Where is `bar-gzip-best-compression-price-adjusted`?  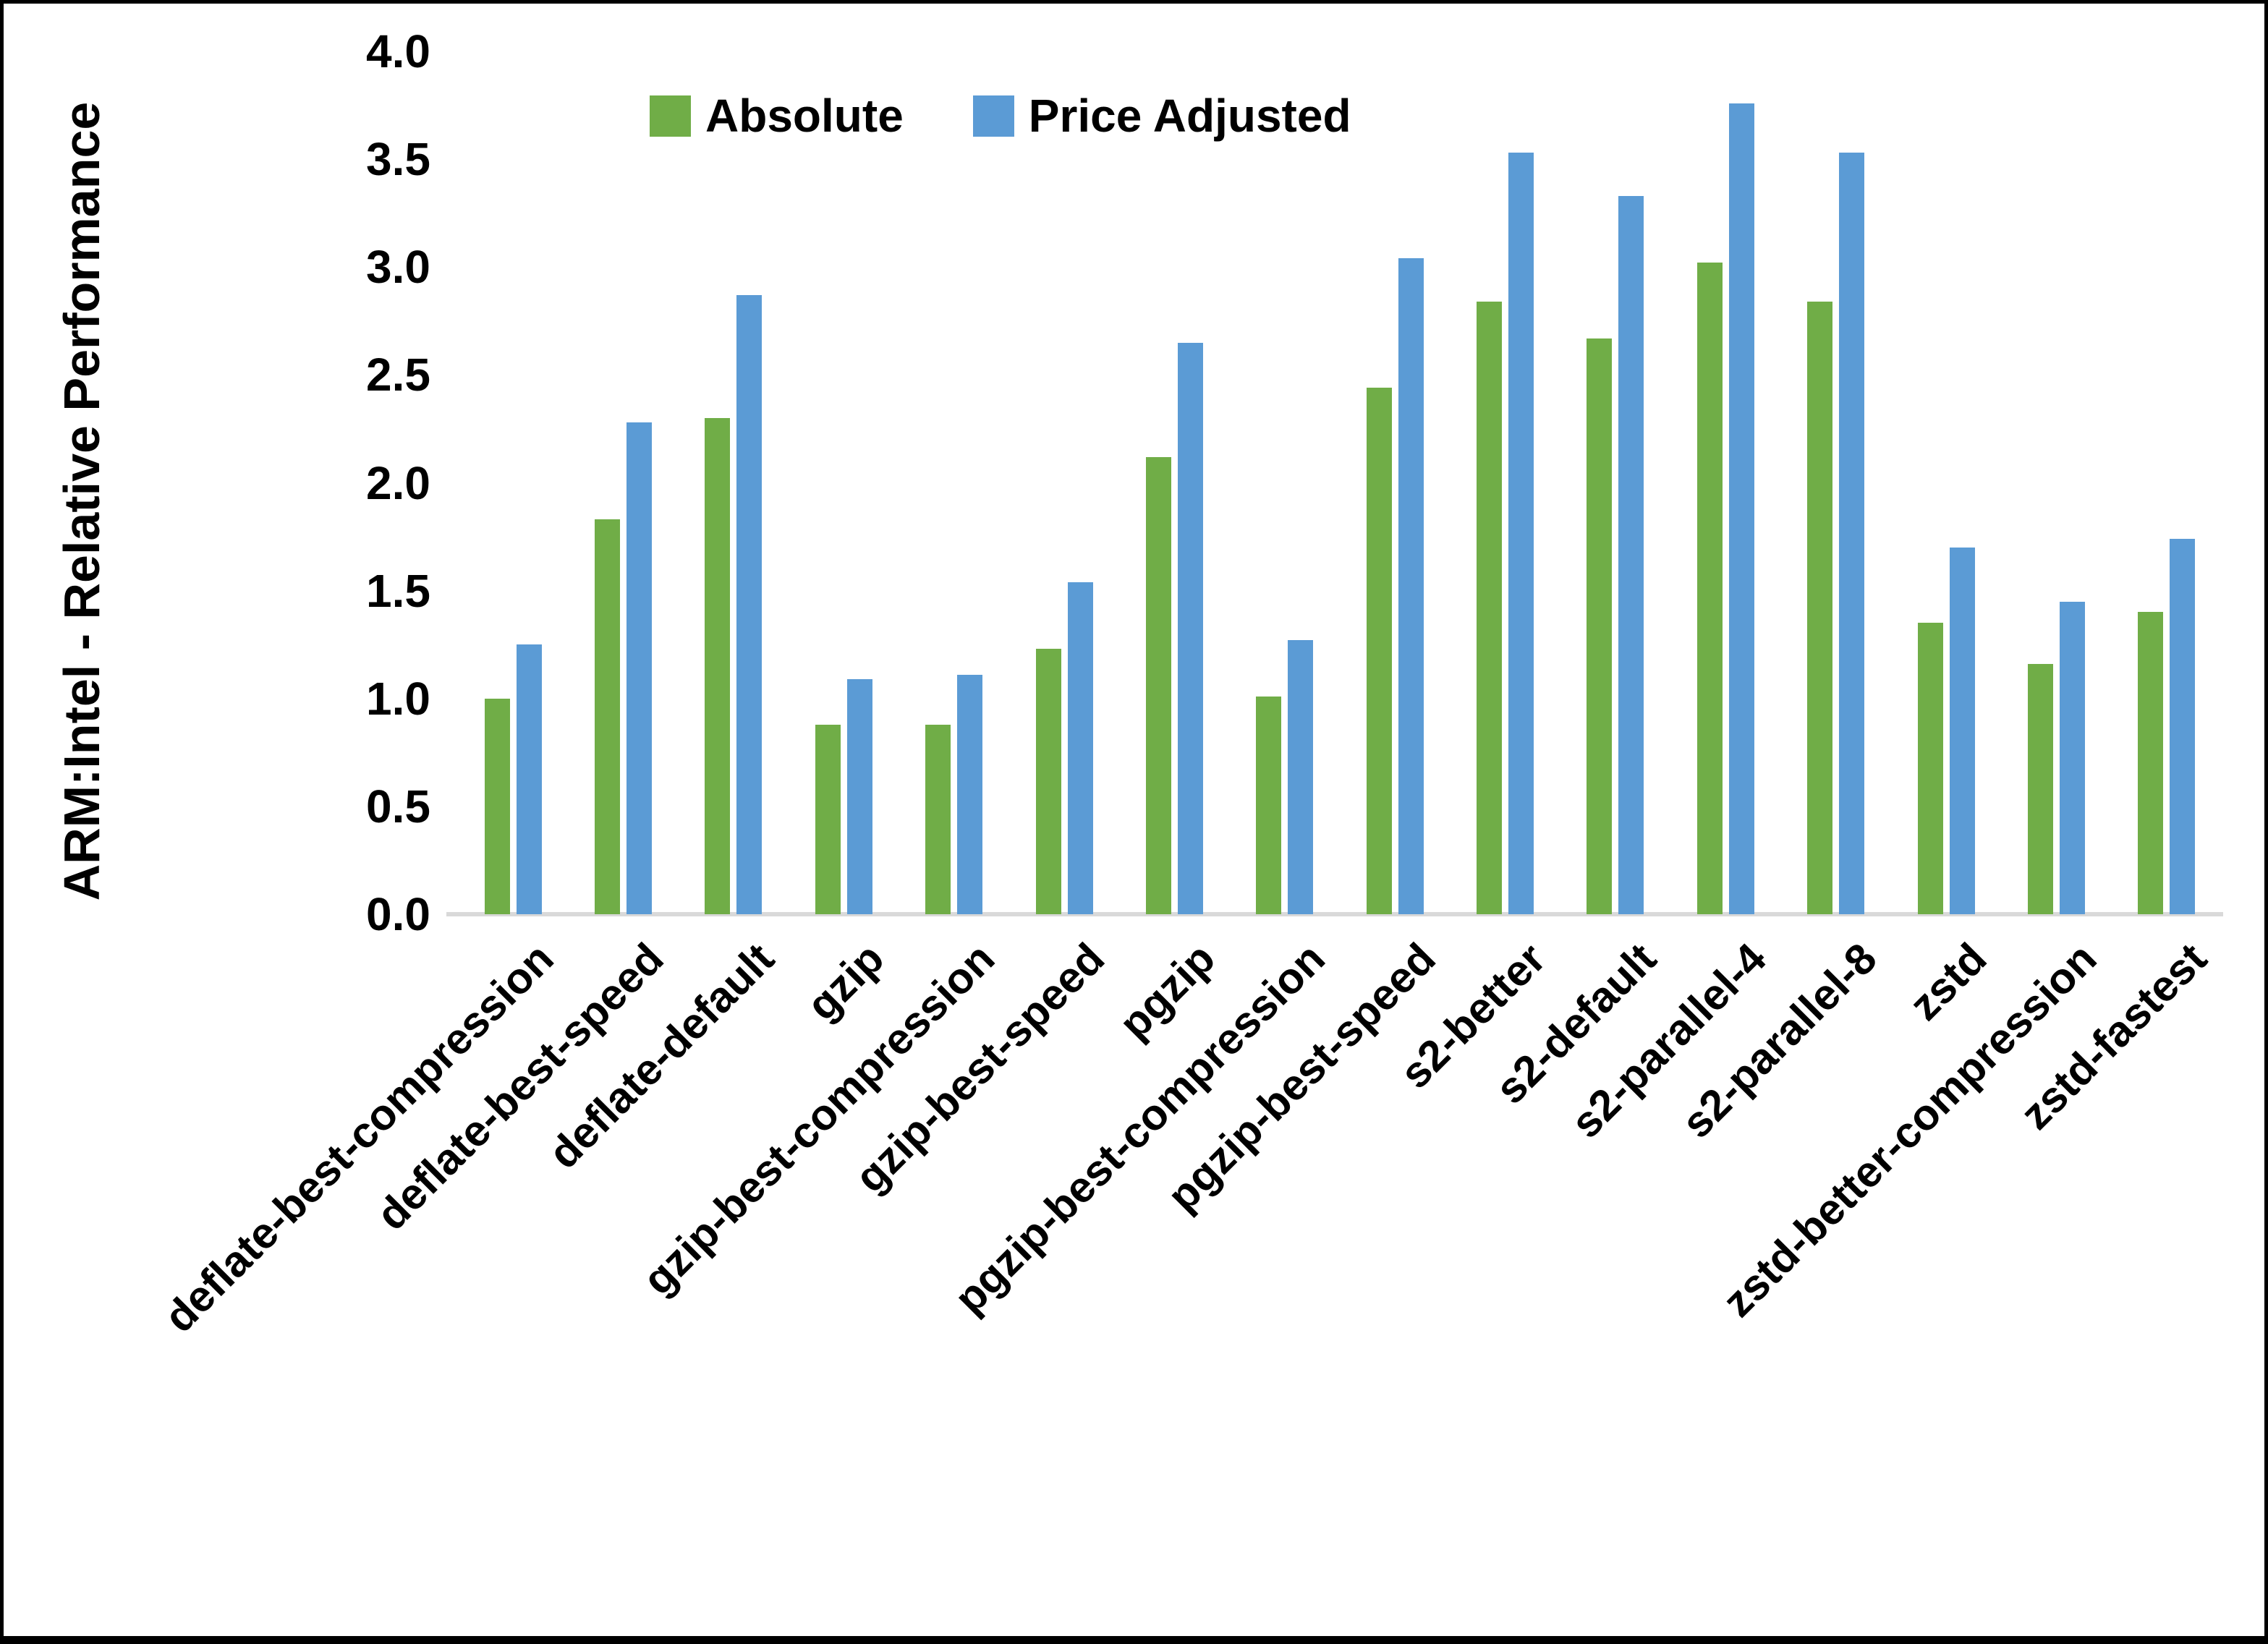
bar-gzip-best-compression-price-adjusted is located at coordinates (970, 794).